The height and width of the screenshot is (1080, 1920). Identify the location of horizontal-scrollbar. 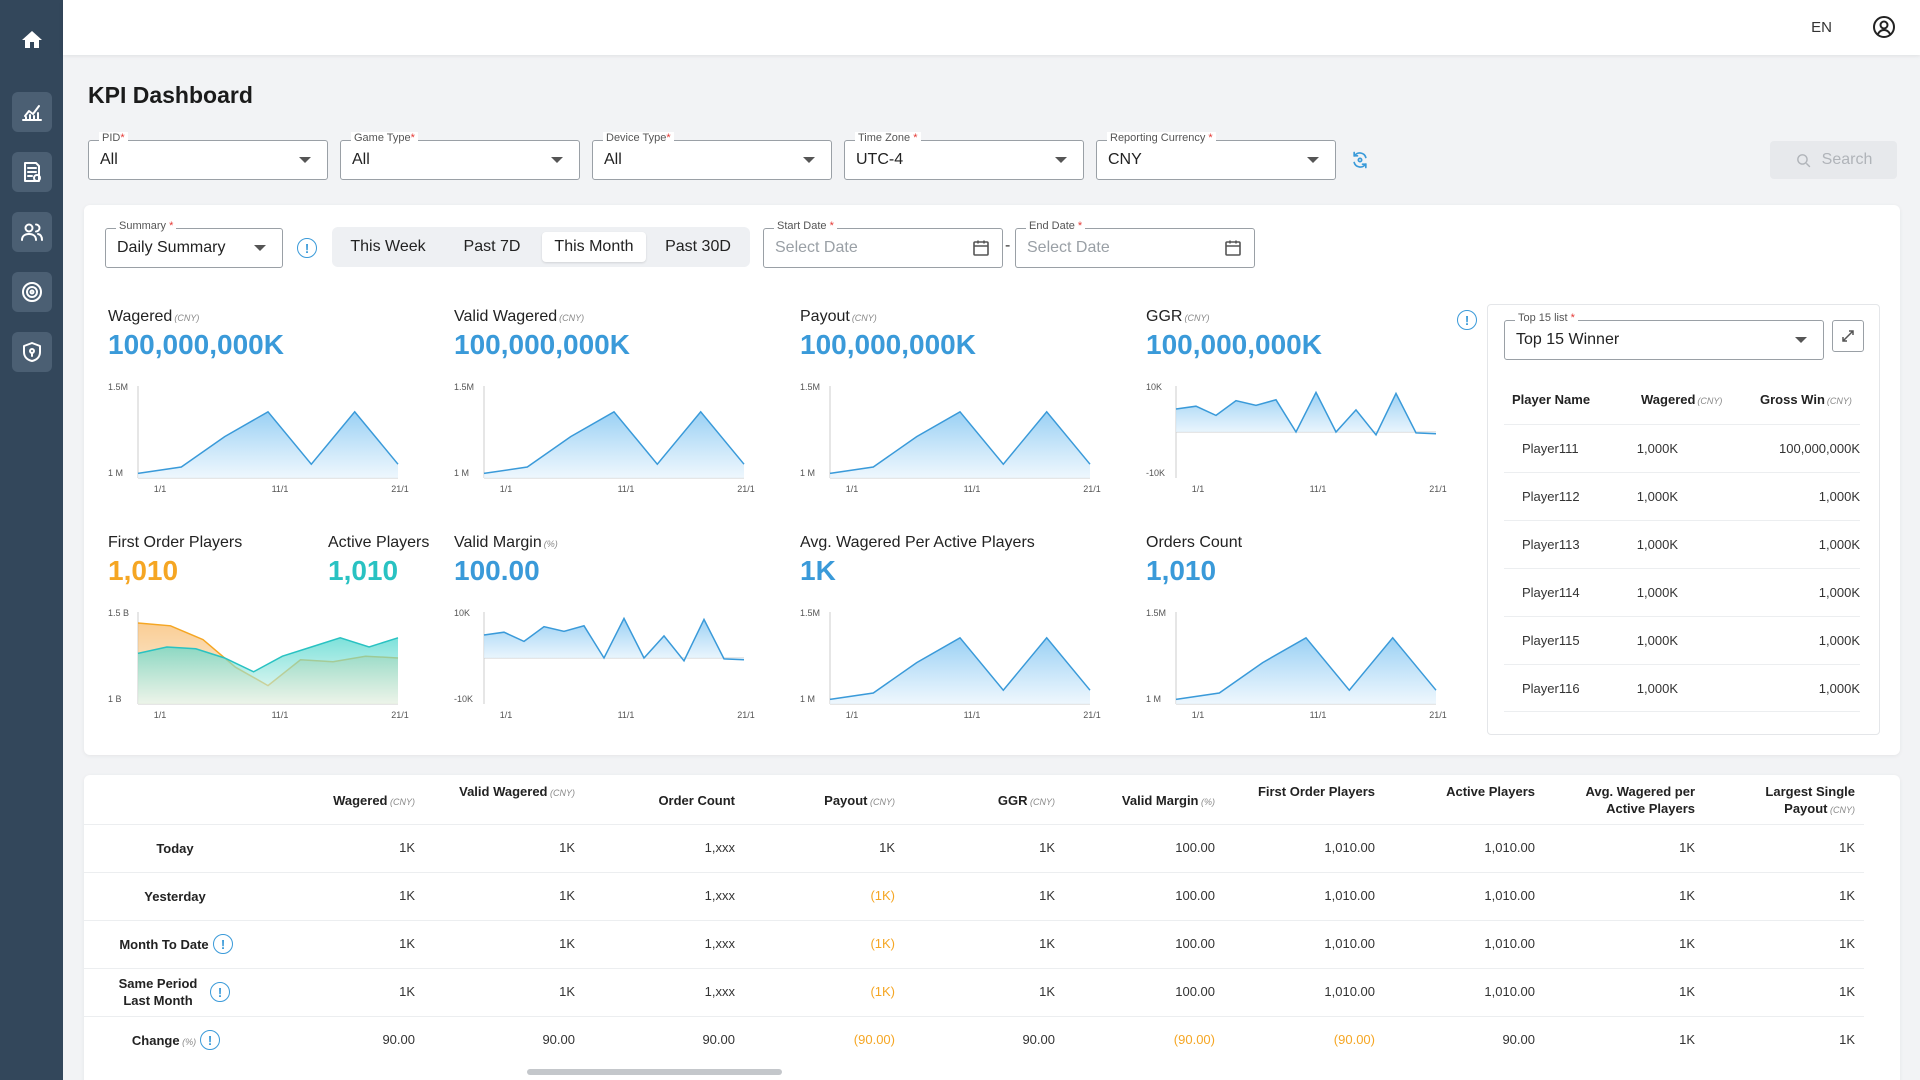
(654, 1072).